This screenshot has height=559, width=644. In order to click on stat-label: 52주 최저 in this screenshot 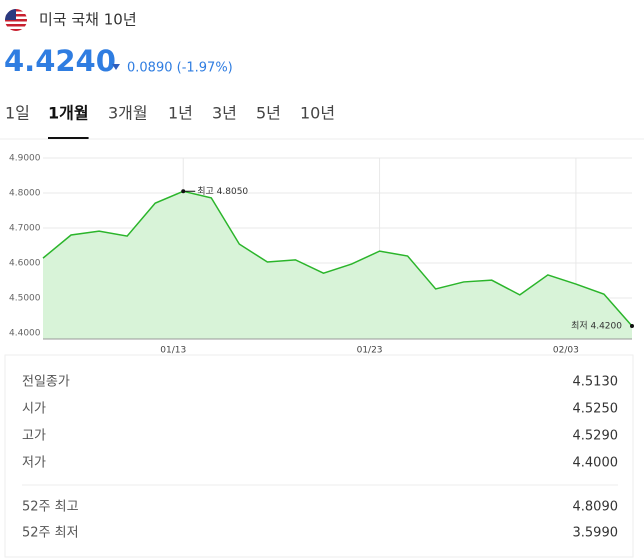, I will do `click(50, 533)`.